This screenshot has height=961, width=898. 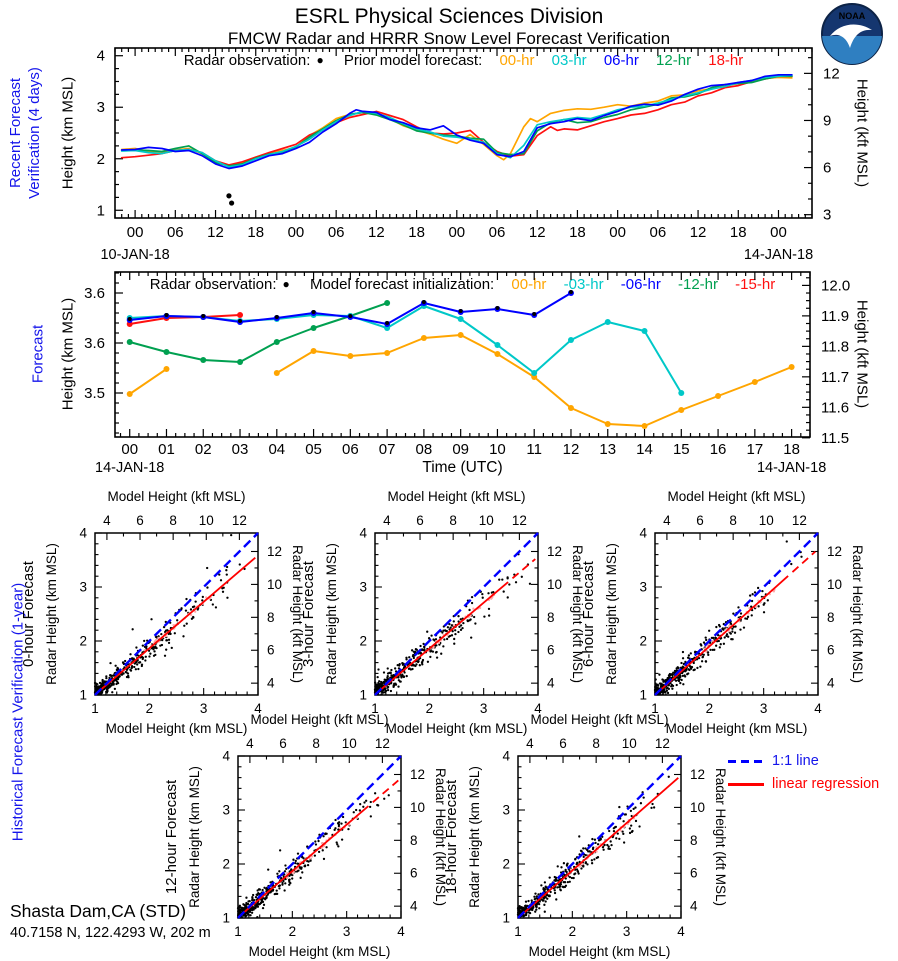 What do you see at coordinates (736, 496) in the screenshot?
I see `svg-text: Model Height (kft MSL)` at bounding box center [736, 496].